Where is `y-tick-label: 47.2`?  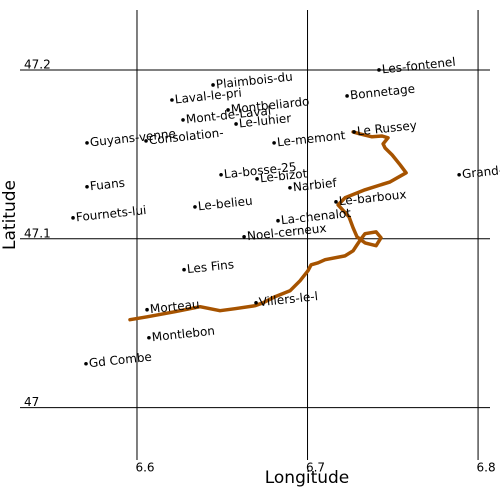
y-tick-label: 47.2 is located at coordinates (37, 64).